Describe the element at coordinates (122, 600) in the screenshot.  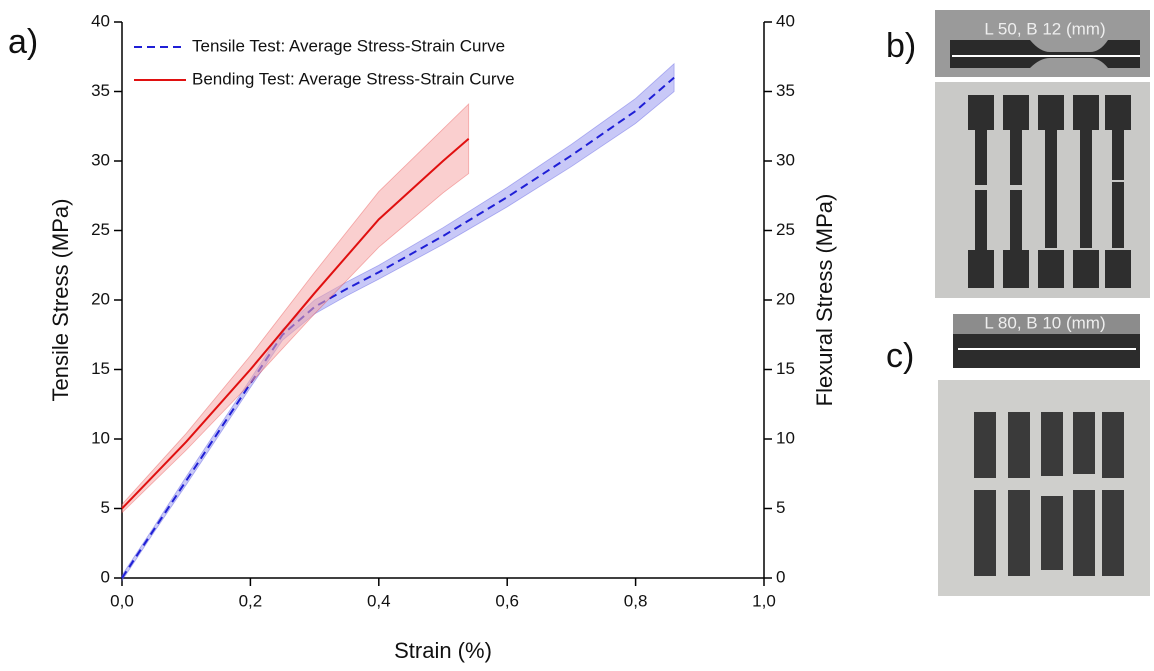
I see `x-tick-label: 0,0` at that location.